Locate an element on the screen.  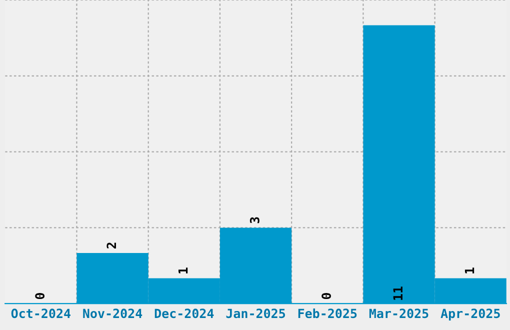
x-tick-label: Nov-2024 is located at coordinates (112, 313).